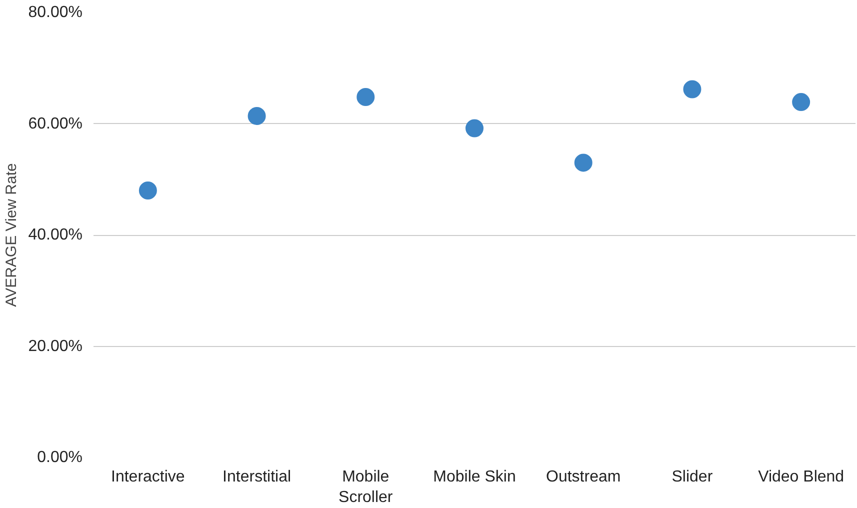 The width and height of the screenshot is (857, 508). What do you see at coordinates (55, 12) in the screenshot?
I see `y-tick-label: 80.00%` at bounding box center [55, 12].